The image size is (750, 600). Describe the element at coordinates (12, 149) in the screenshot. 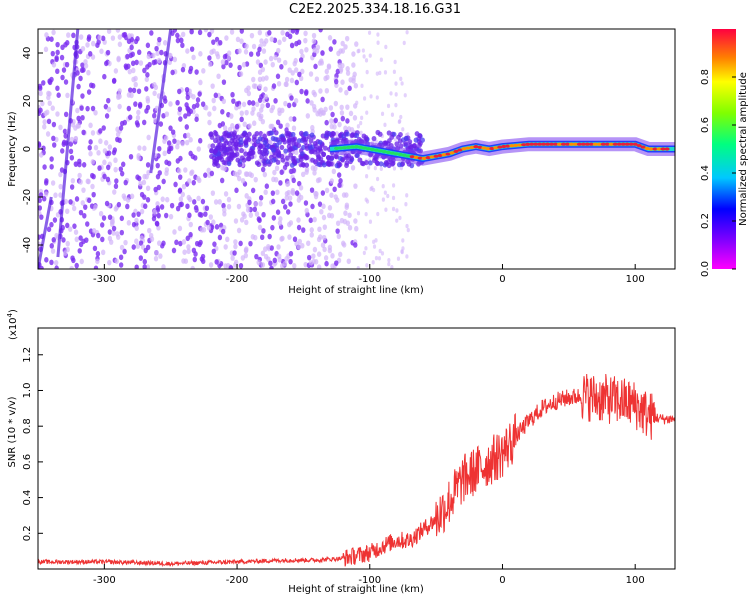

I see `spectrogram-y-label: Frequency (Hz)` at that location.